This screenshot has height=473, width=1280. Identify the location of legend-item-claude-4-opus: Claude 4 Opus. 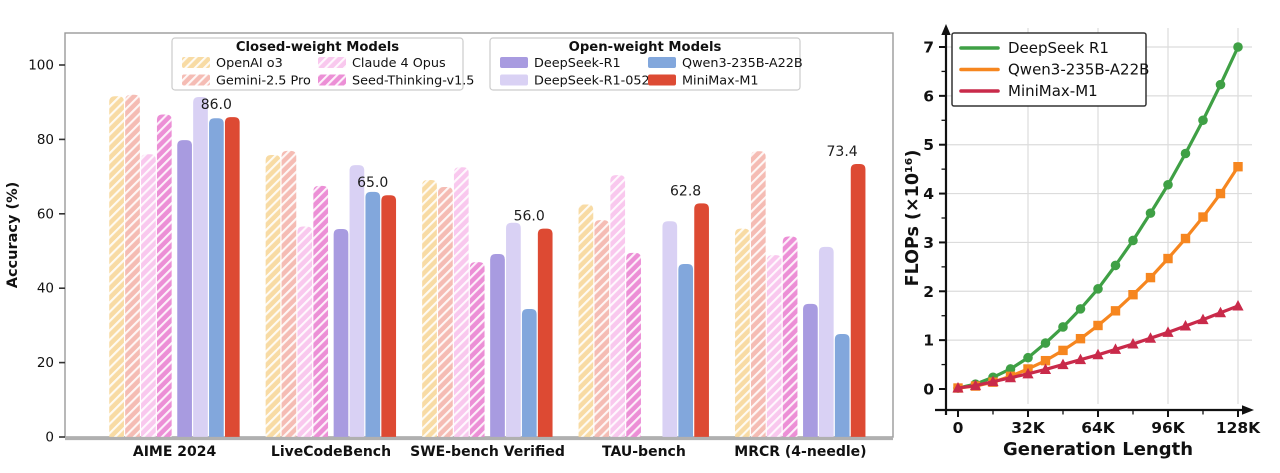
(382, 63).